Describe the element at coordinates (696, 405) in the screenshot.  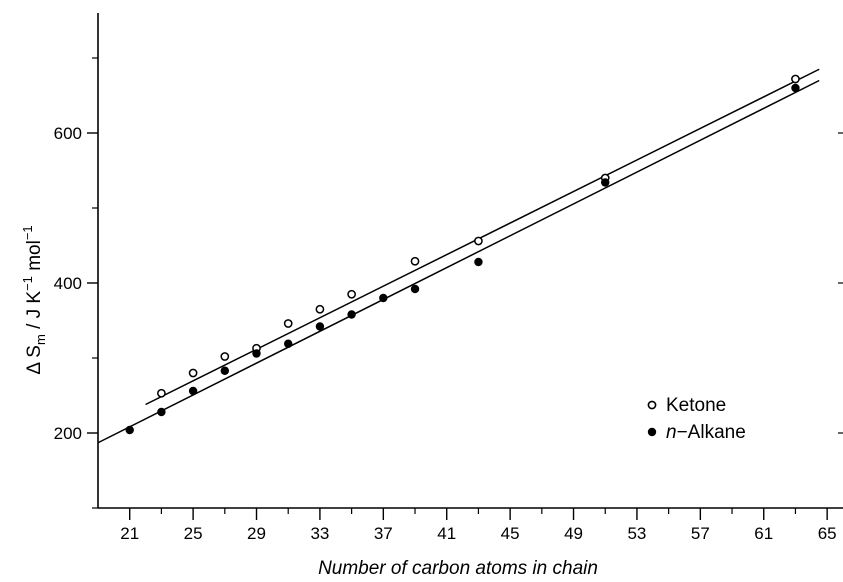
I see `legend-label-ketone: Ketone` at that location.